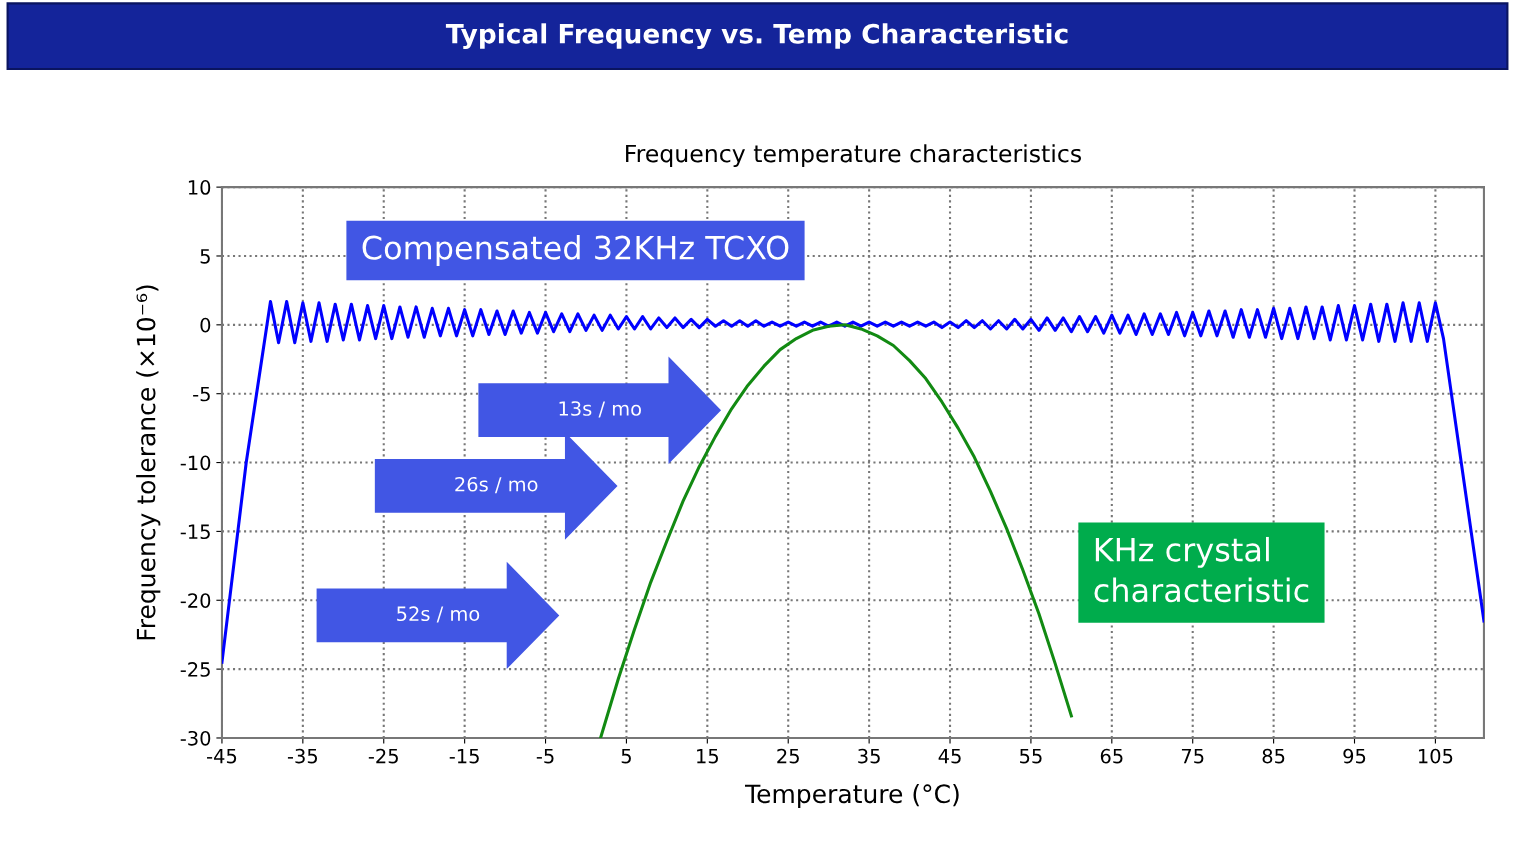 This screenshot has height=841, width=1515. I want to click on y-tick-label: -5, so click(201, 394).